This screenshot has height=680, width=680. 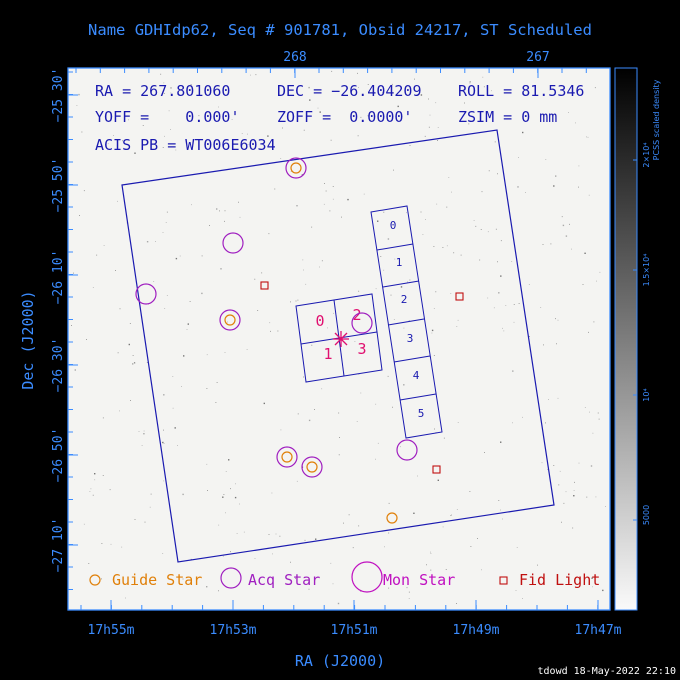 What do you see at coordinates (349, 91) in the screenshot?
I see `info-dec: DEC = −26.404209` at bounding box center [349, 91].